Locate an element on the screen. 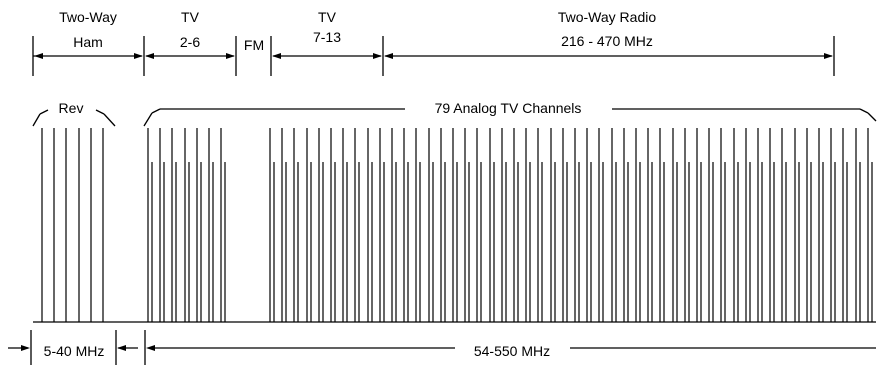  top-band-dimensions is located at coordinates (433, 56).